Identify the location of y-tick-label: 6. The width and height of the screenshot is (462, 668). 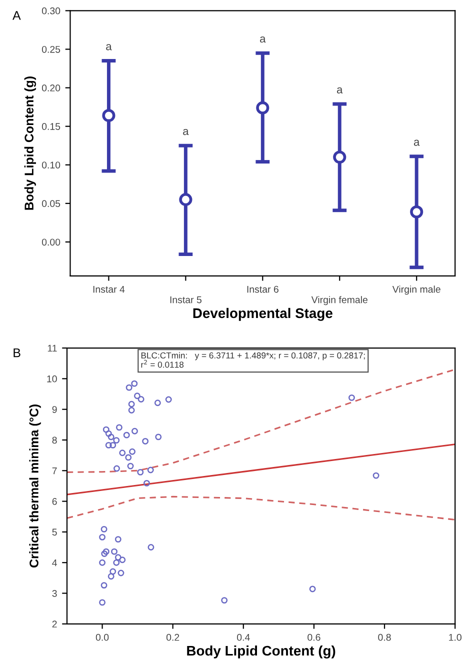
(54, 501).